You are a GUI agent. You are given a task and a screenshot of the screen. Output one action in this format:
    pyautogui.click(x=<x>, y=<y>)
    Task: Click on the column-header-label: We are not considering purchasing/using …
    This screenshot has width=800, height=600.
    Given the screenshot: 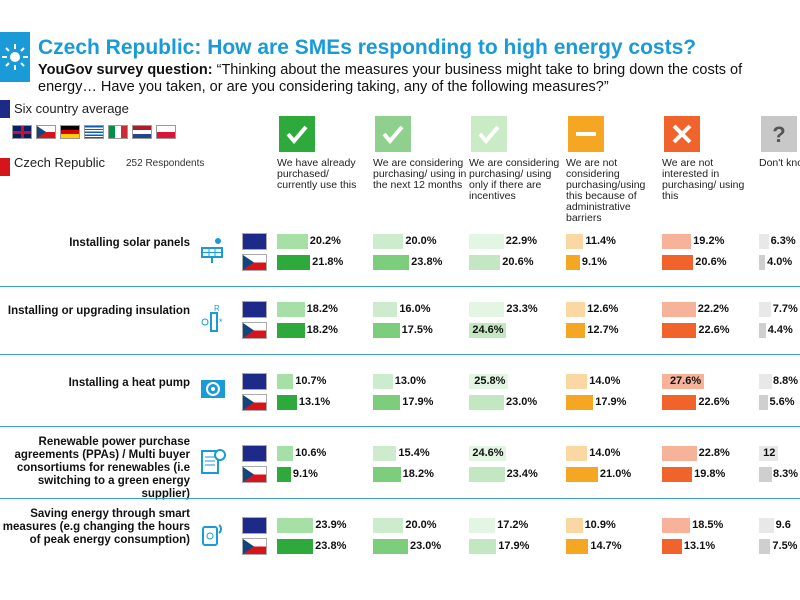 What is the action you would take?
    pyautogui.click(x=606, y=190)
    